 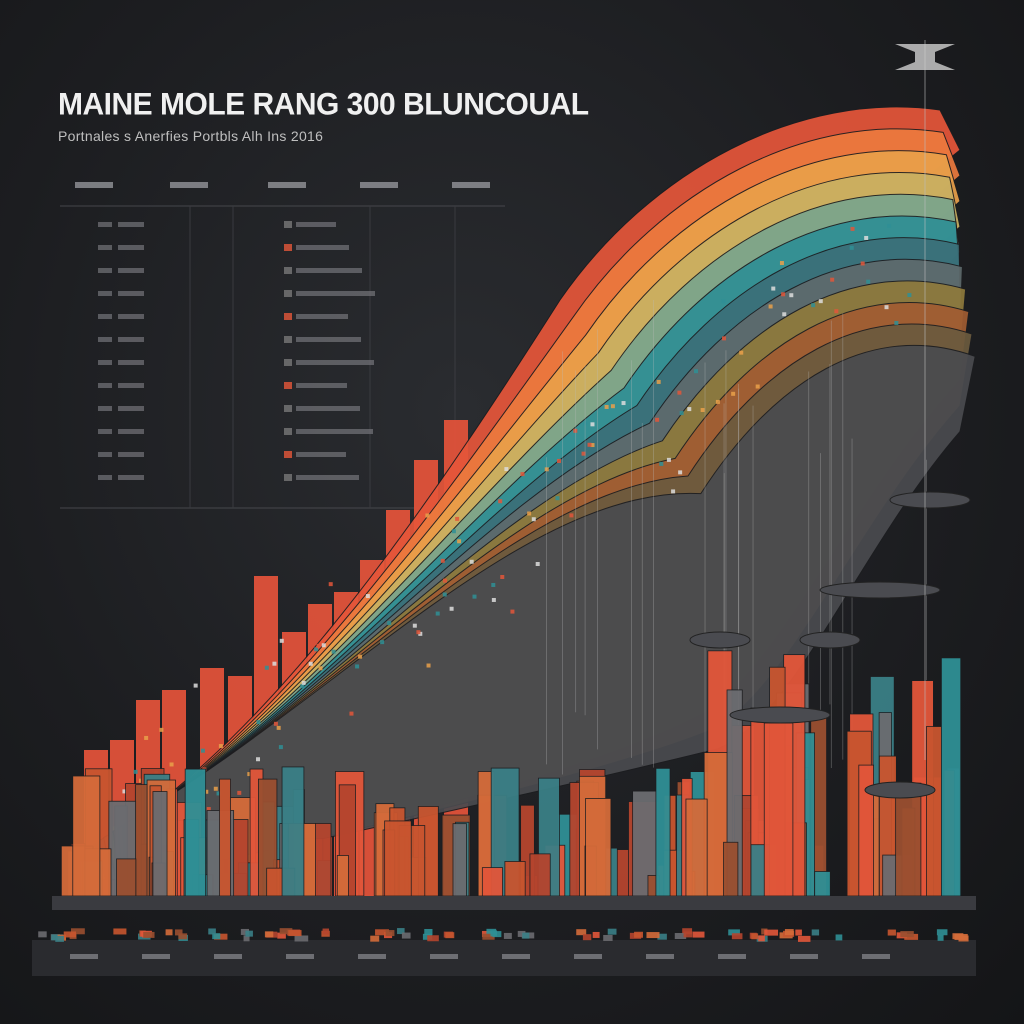 What do you see at coordinates (323, 104) in the screenshot?
I see `page-title: MAINE MOLE RANG 300 BLUNCOUAL` at bounding box center [323, 104].